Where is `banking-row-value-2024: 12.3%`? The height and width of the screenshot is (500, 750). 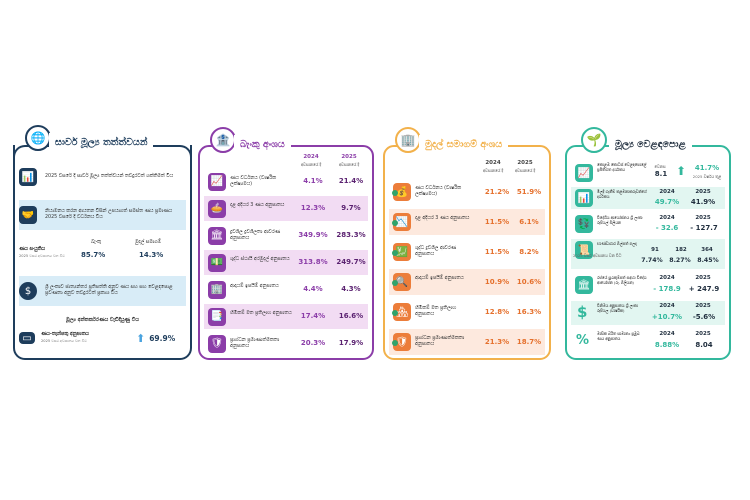
banking-row-value-2024: 12.3% is located at coordinates (313, 208).